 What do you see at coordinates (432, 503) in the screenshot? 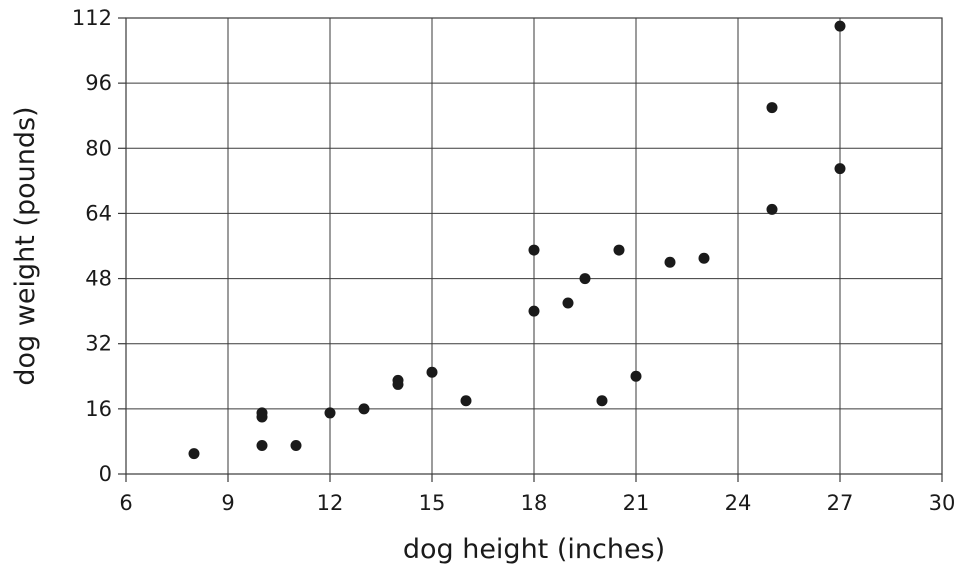
I see `x-tick-label: 15` at bounding box center [432, 503].